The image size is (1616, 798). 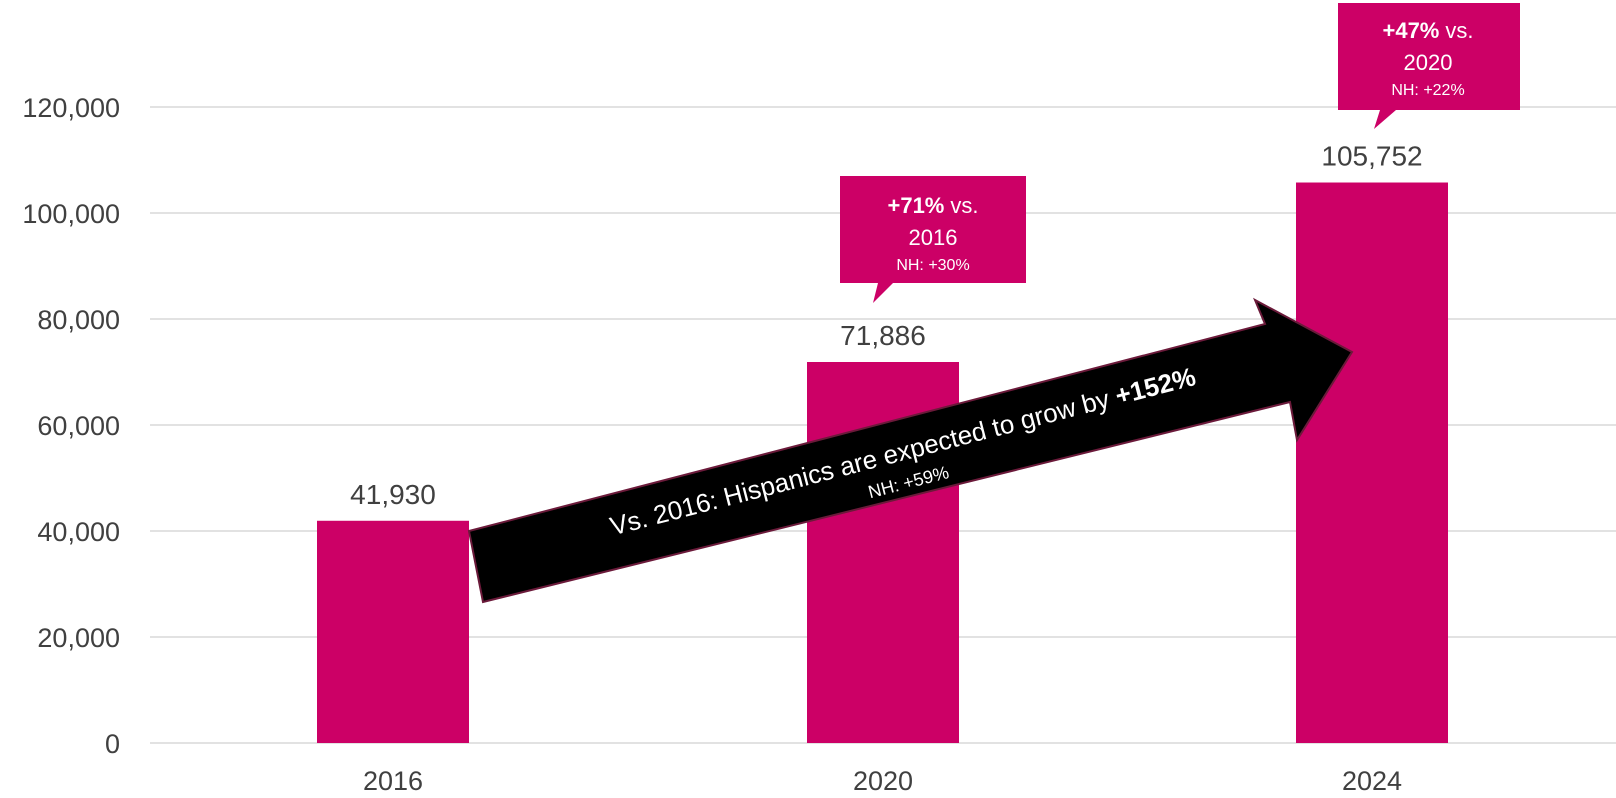 I want to click on callout-2024-pct: +47%, so click(x=1410, y=30).